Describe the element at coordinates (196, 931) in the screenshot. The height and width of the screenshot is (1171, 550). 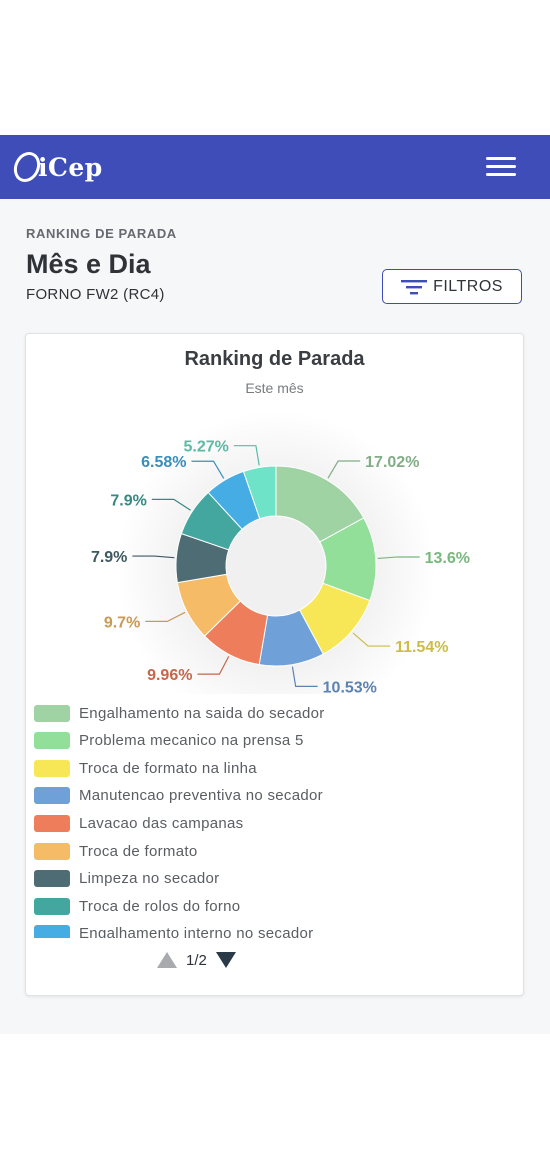
I see `legend-label: Engalhamento interno no secador` at that location.